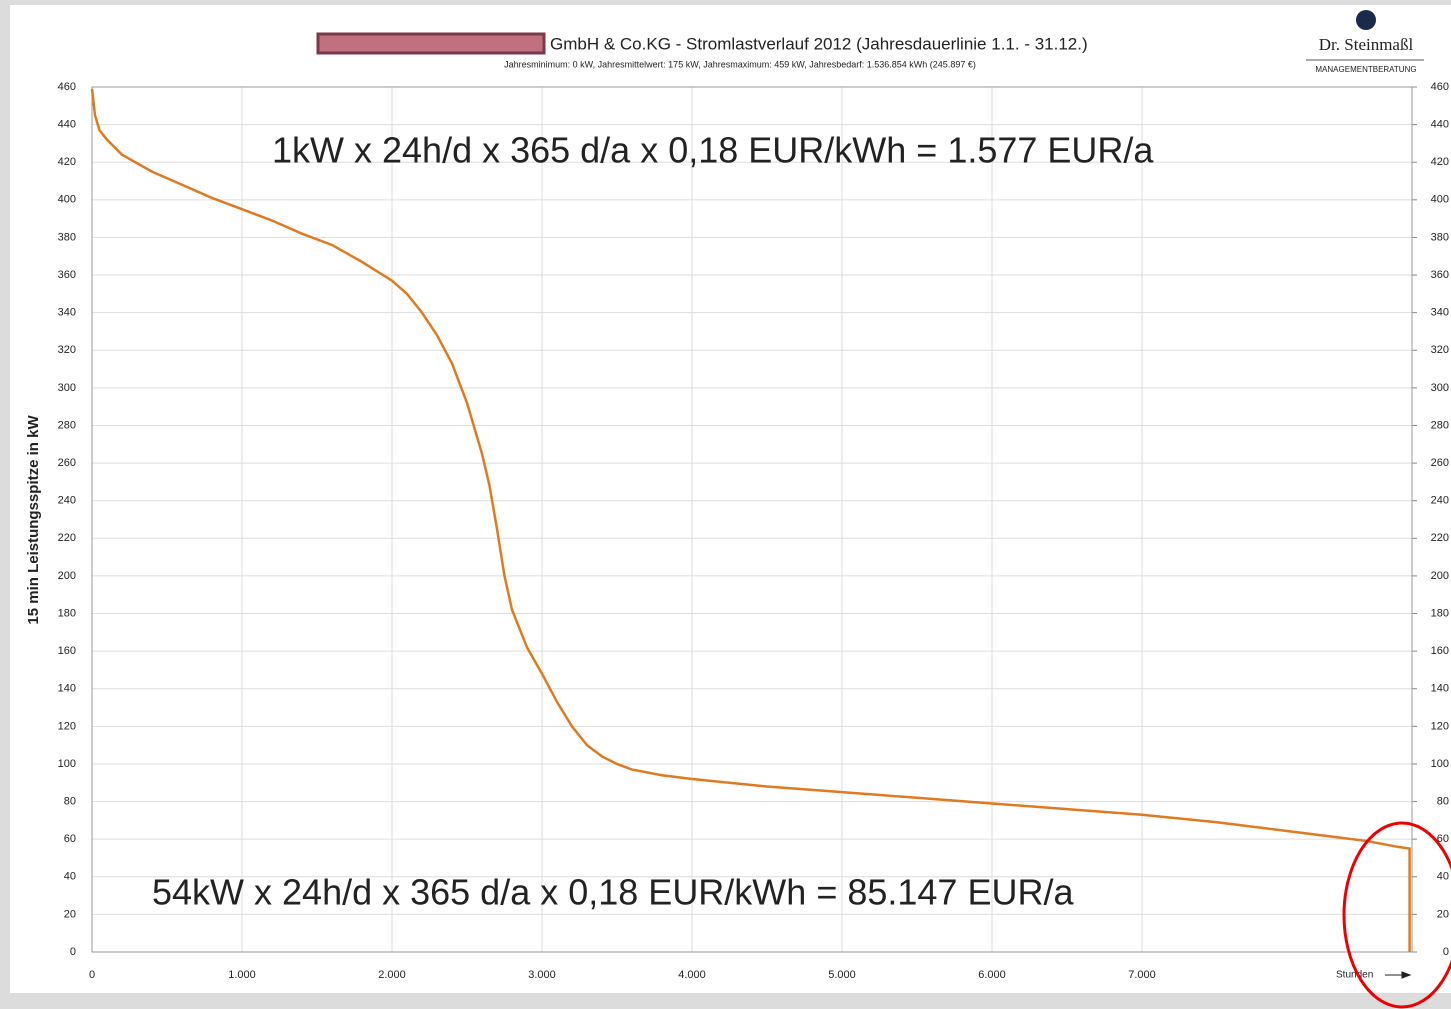 The width and height of the screenshot is (1451, 1009). Describe the element at coordinates (67, 764) in the screenshot. I see `y-tick-label: 100` at that location.